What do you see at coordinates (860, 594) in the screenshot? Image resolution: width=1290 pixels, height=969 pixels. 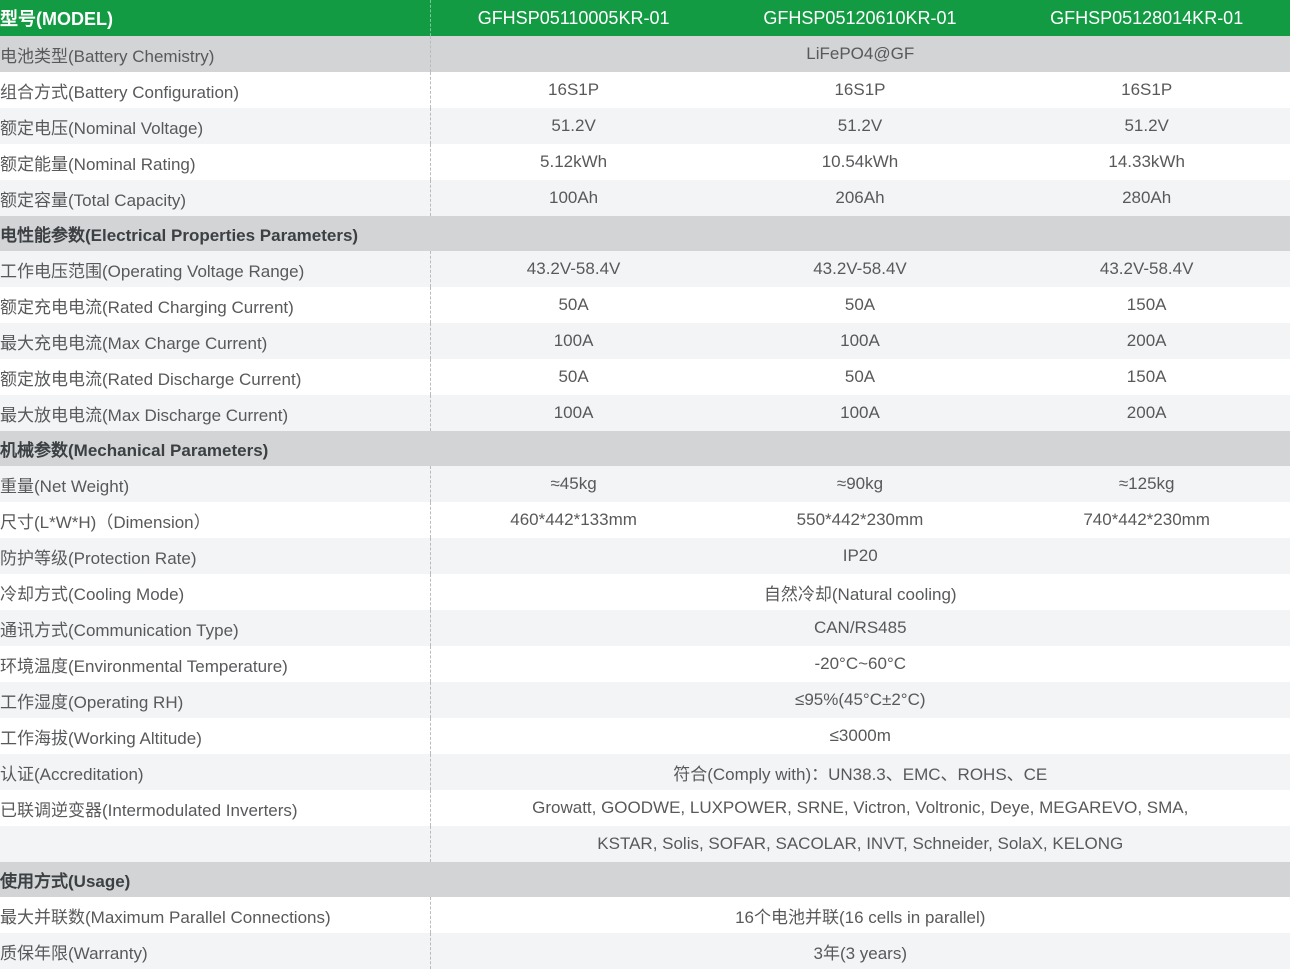 I see `row-value-merged: 自然冷却(Natural cooling)` at bounding box center [860, 594].